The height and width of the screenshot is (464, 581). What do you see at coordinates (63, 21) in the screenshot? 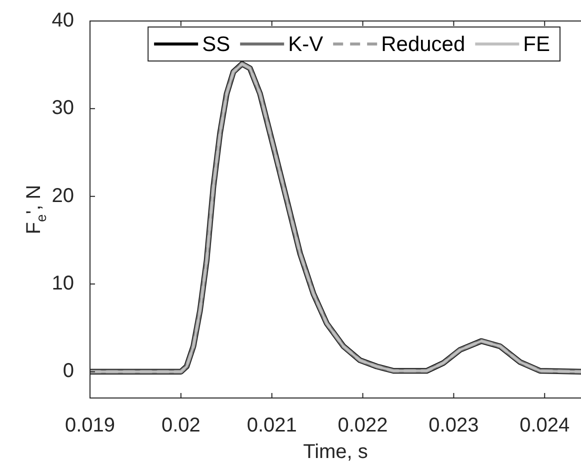
I see `y-tick-label: 40` at bounding box center [63, 21].